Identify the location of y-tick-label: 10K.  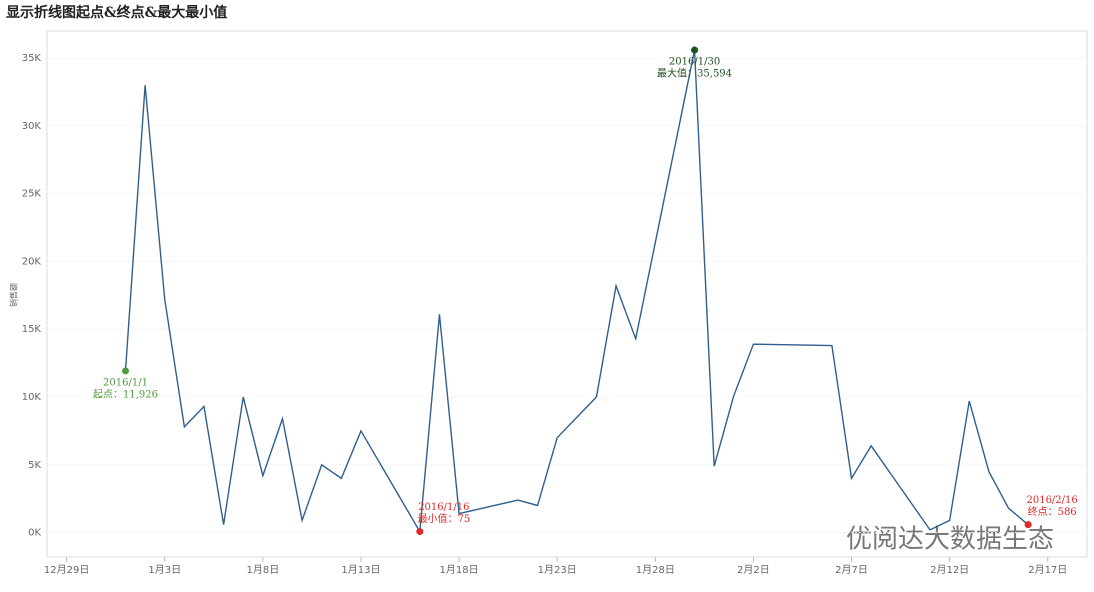
(32, 397).